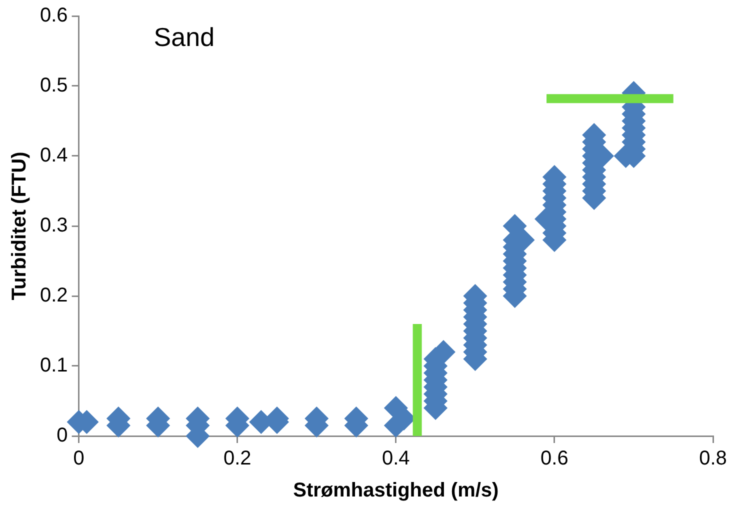 Image resolution: width=735 pixels, height=511 pixels. Describe the element at coordinates (62, 435) in the screenshot. I see `y-tick-label: 0` at that location.